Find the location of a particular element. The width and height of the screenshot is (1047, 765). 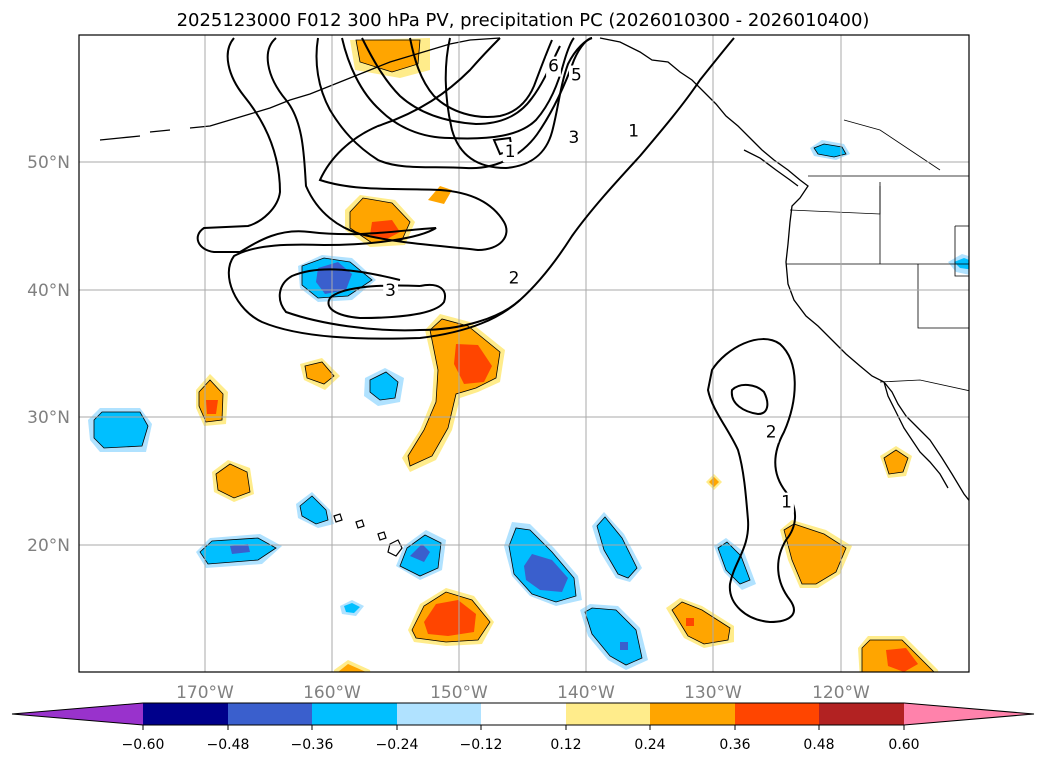

canada-provinces is located at coordinates (906, 198).